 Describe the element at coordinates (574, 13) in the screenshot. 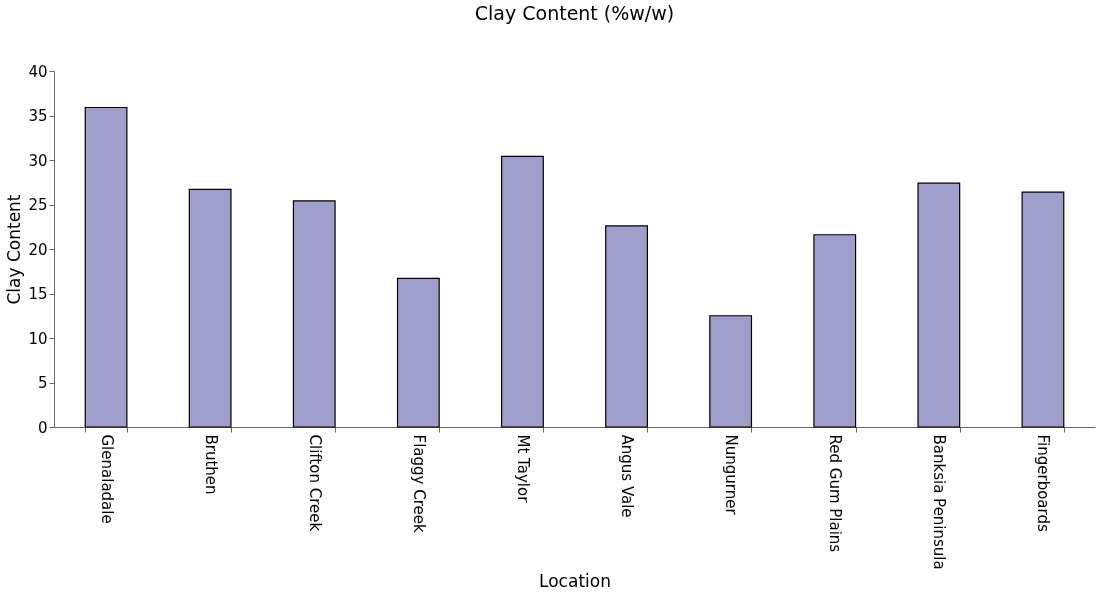

I see `chart-title: Clay Content (%w/w)` at that location.